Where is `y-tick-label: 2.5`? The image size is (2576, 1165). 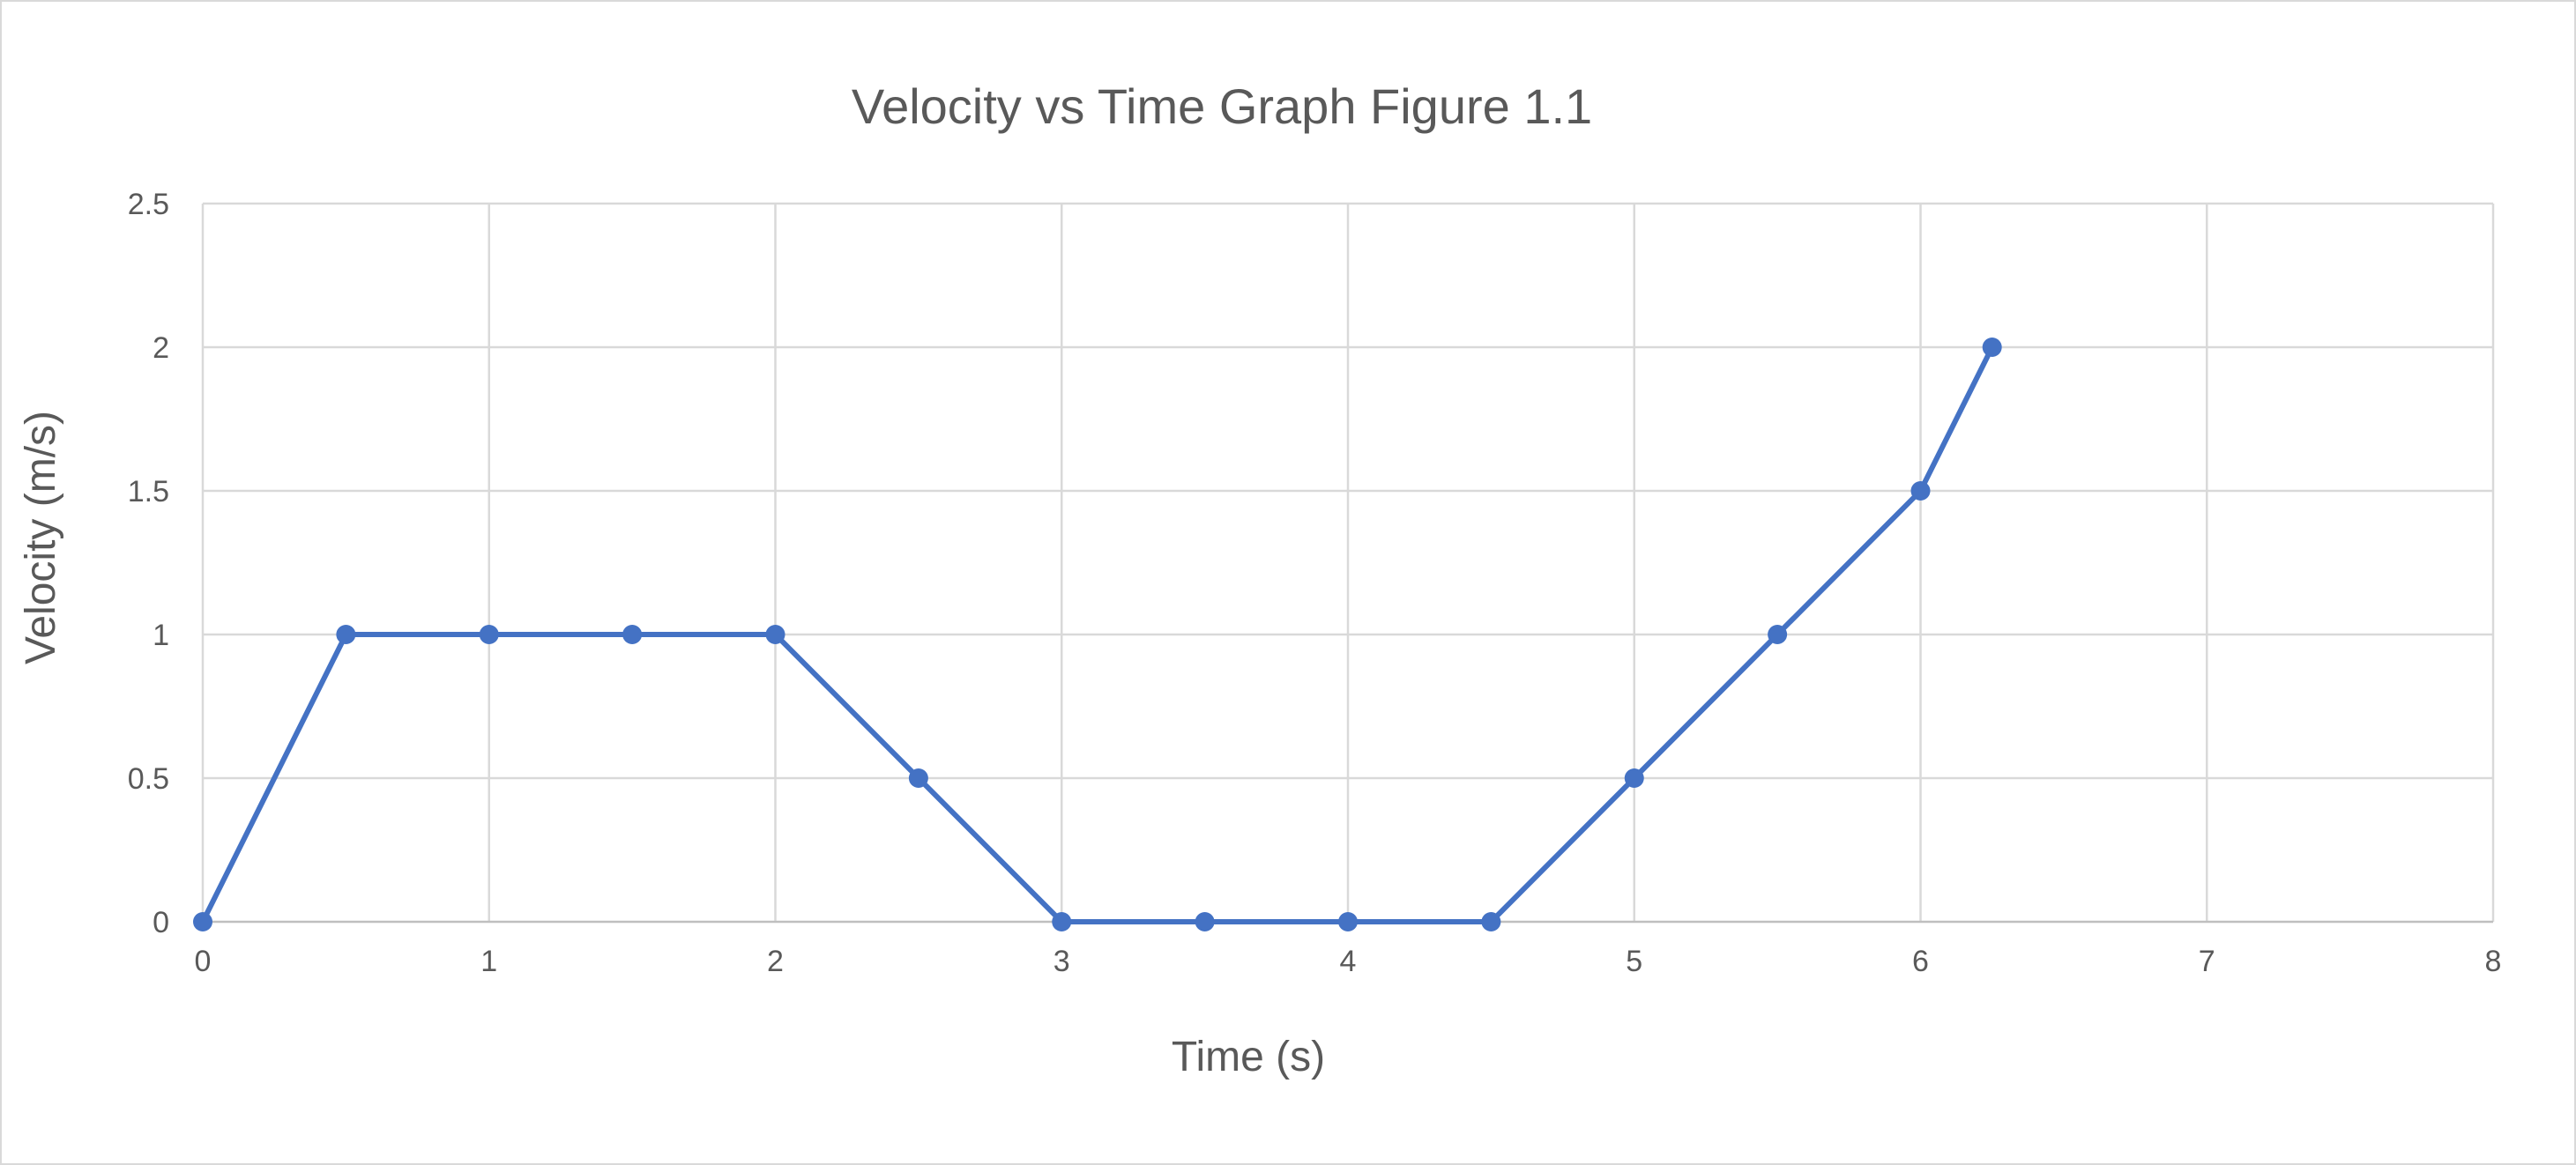 y-tick-label: 2.5 is located at coordinates (148, 204).